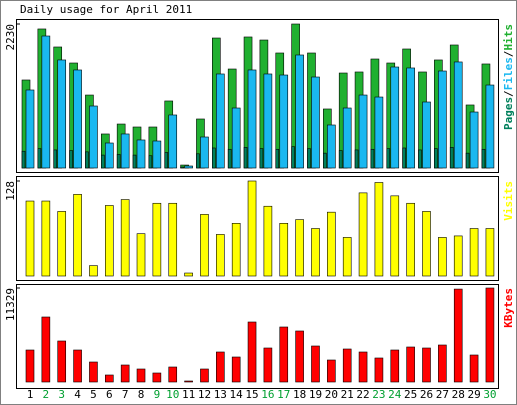 The height and width of the screenshot is (405, 517). I want to click on x-tick-label: 13, so click(220, 394).